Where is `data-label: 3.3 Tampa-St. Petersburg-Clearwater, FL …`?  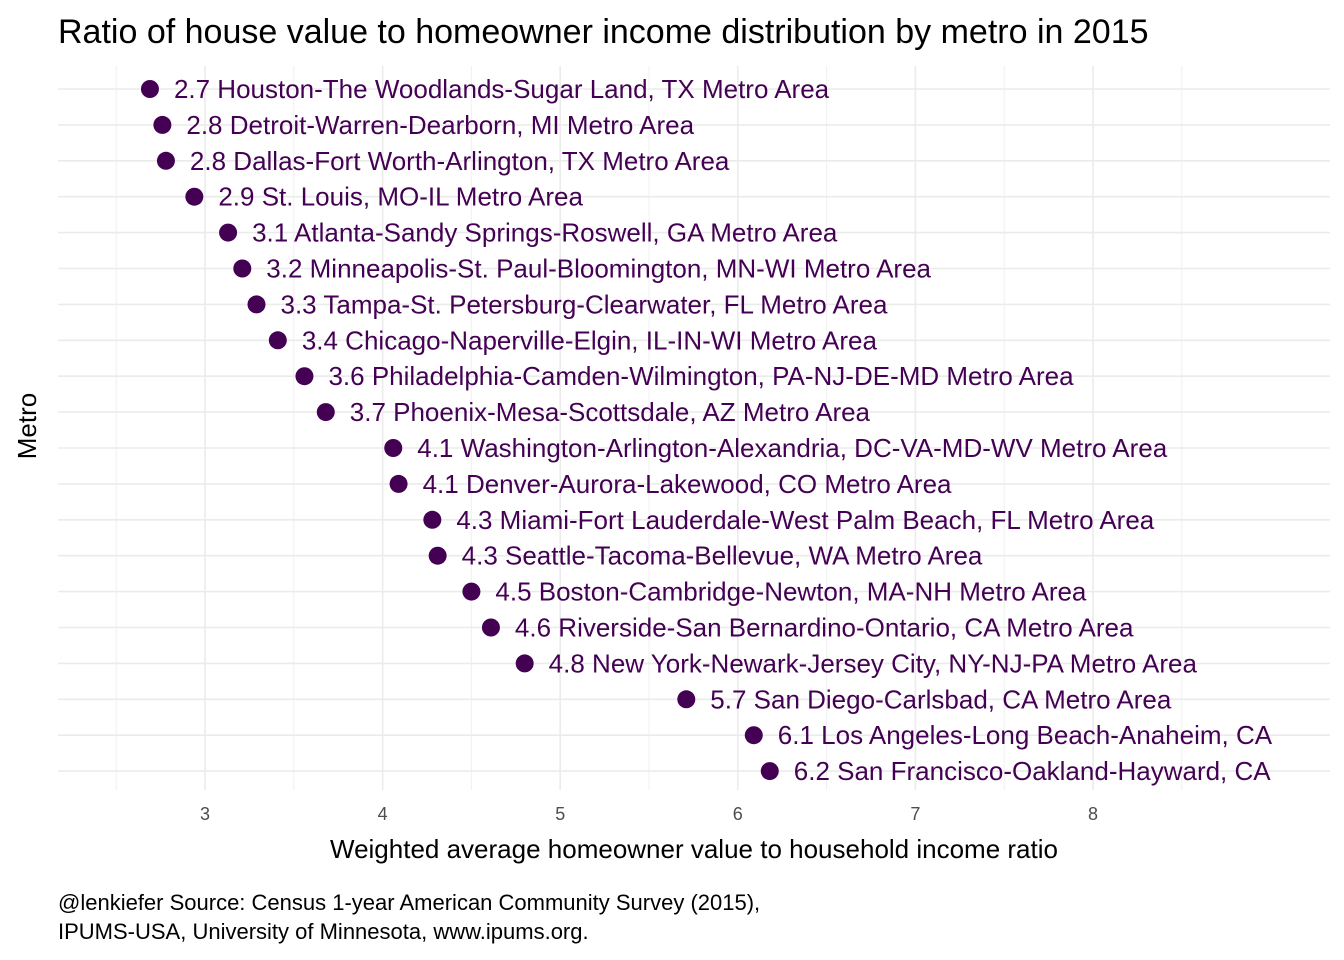 data-label: 3.3 Tampa-St. Petersburg-Clearwater, FL … is located at coordinates (584, 304).